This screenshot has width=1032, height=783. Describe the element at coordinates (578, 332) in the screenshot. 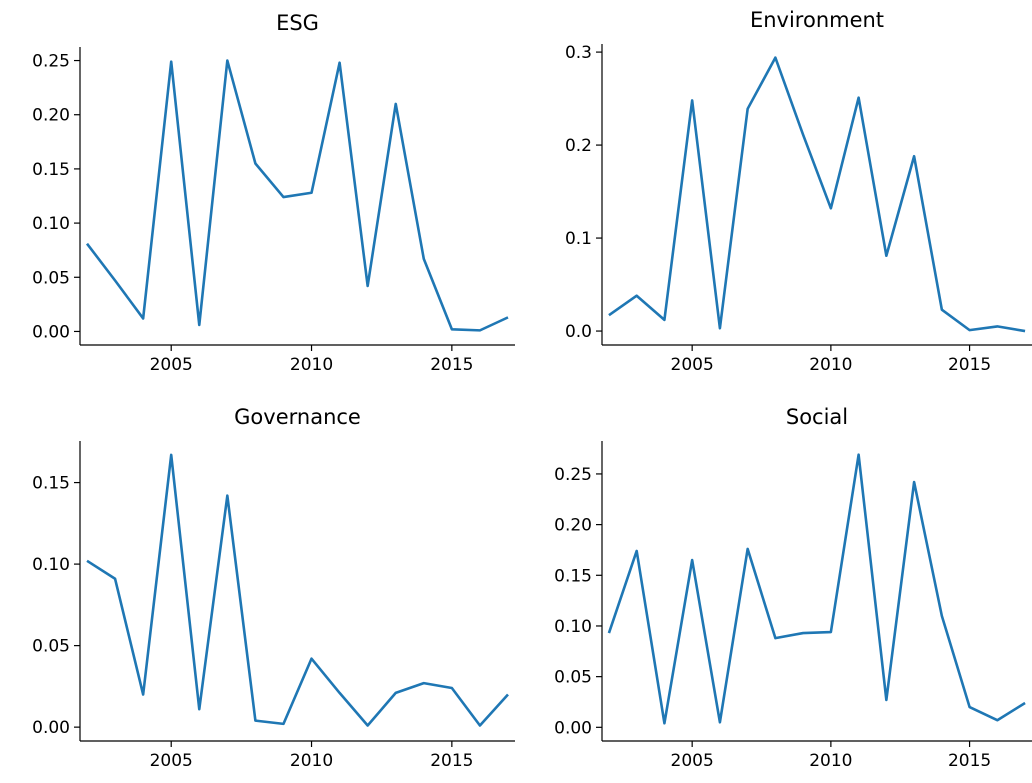

I see `y-tick-label: 0.0` at that location.